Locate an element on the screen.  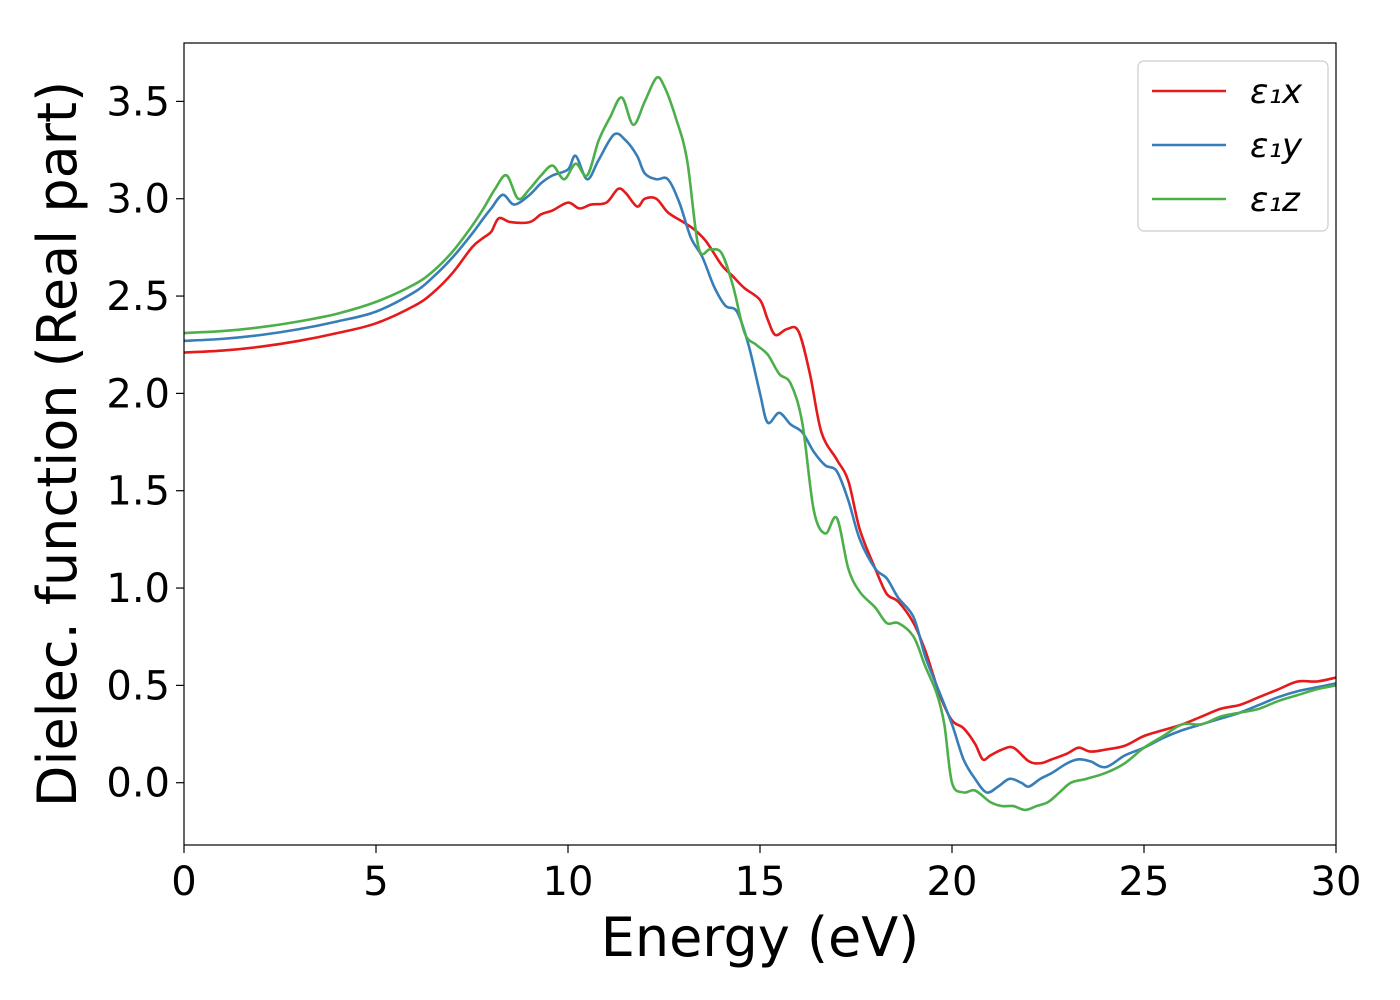
legend-label-3: ε₁z is located at coordinates (1275, 200).